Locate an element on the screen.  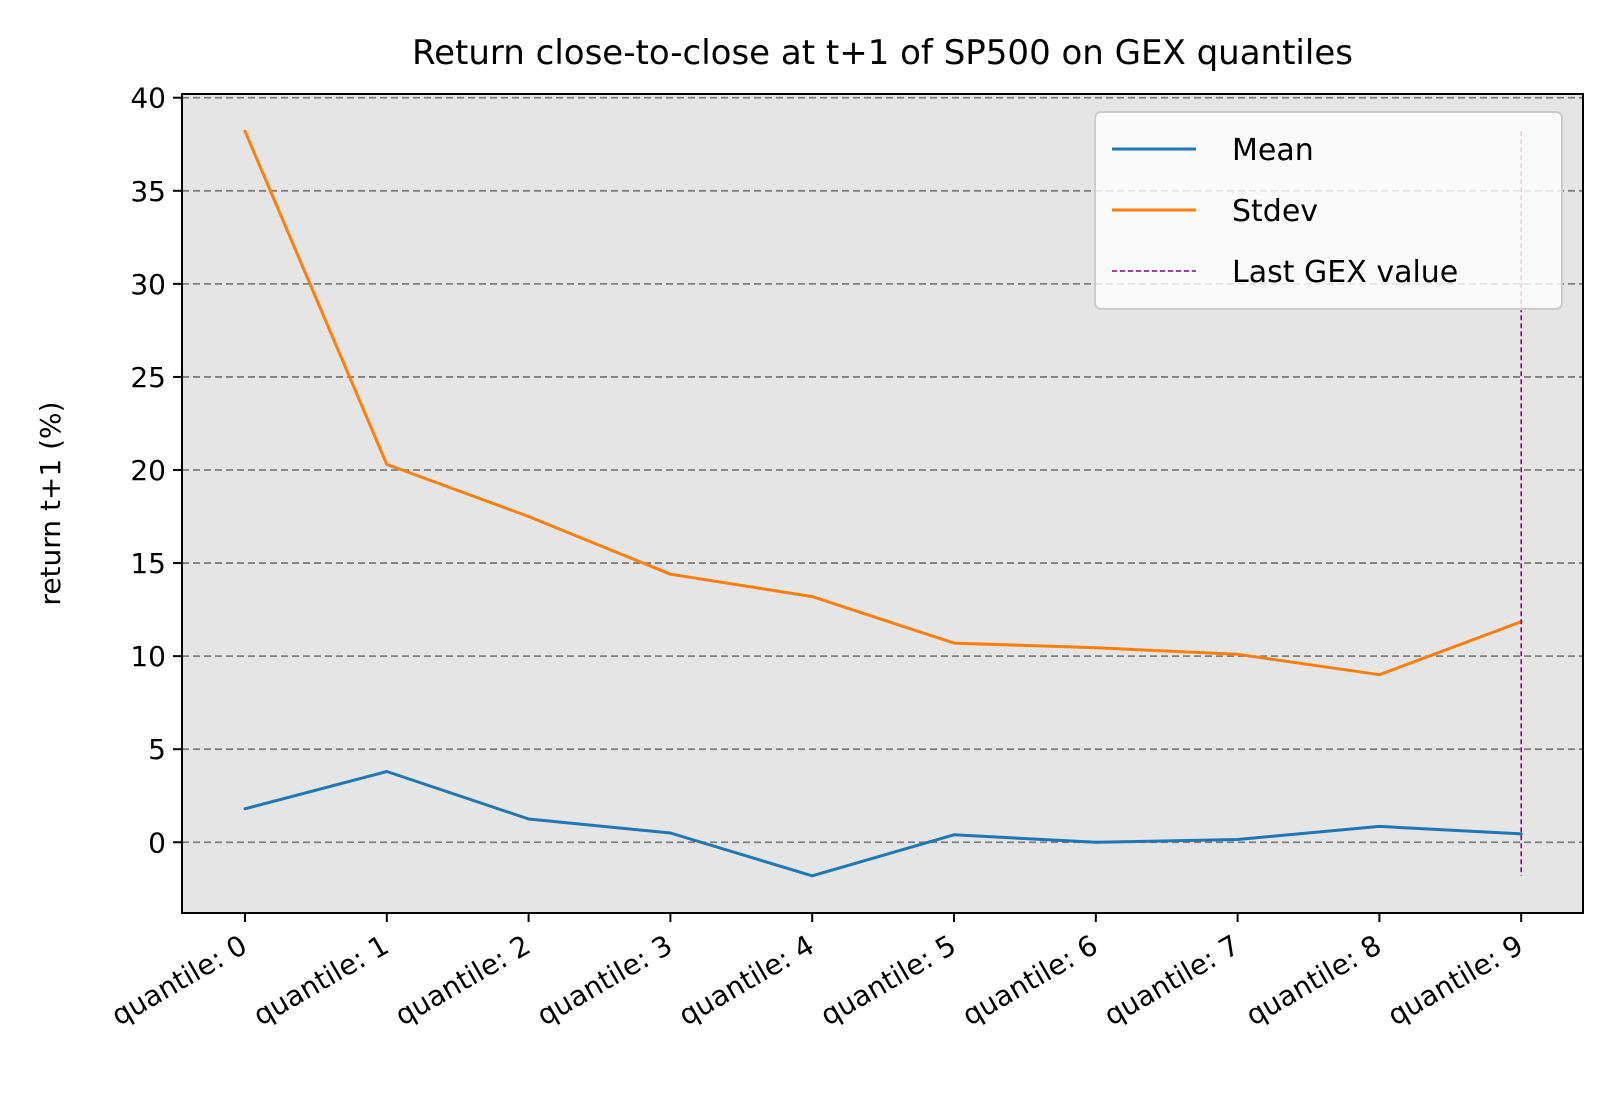
y-tick-label: 30 is located at coordinates (148, 284).